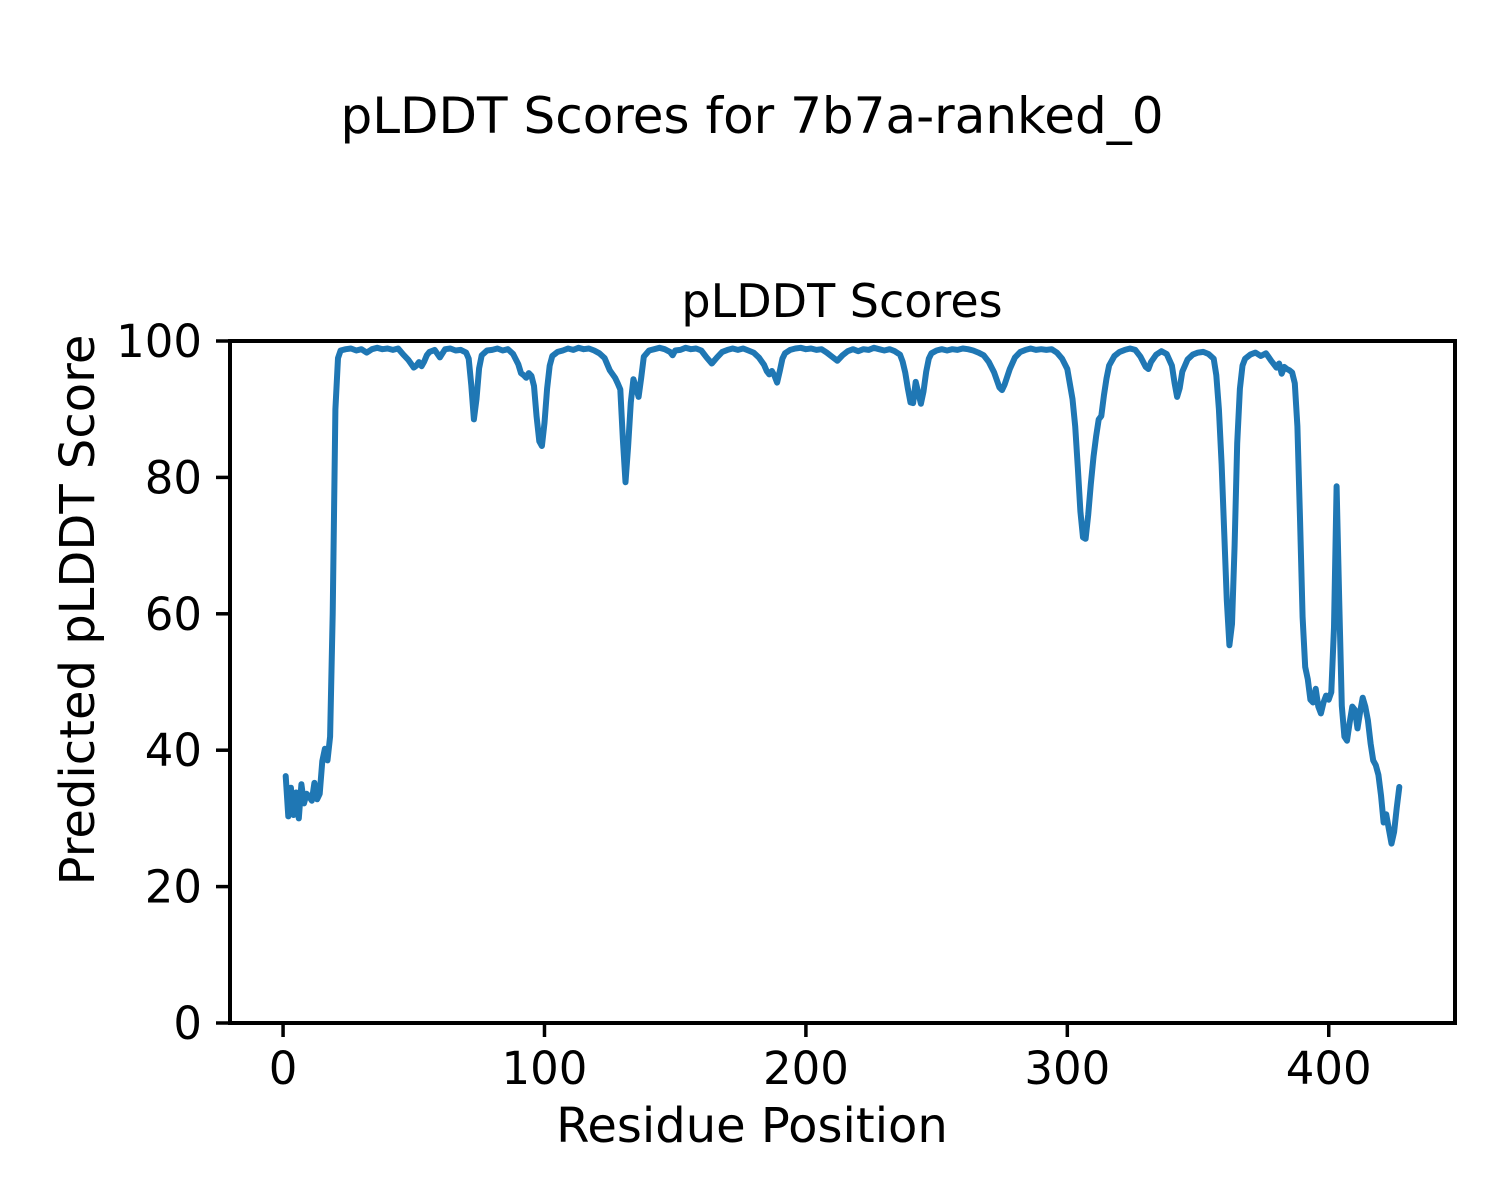 The height and width of the screenshot is (1200, 1500). What do you see at coordinates (159, 341) in the screenshot?
I see `y-tick-label: 100` at bounding box center [159, 341].